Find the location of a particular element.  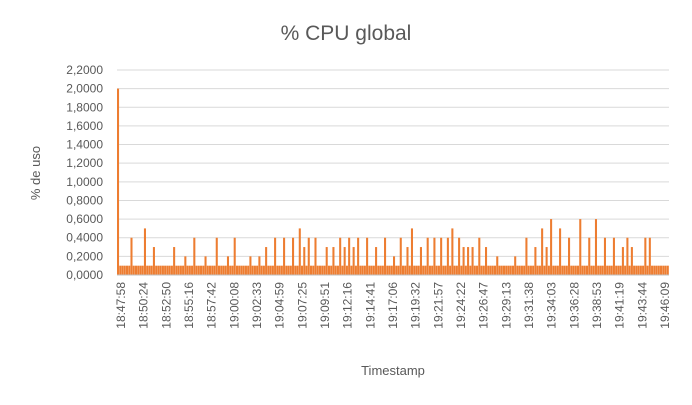

x-tick-label: 19:31:38 is located at coordinates (529, 305).